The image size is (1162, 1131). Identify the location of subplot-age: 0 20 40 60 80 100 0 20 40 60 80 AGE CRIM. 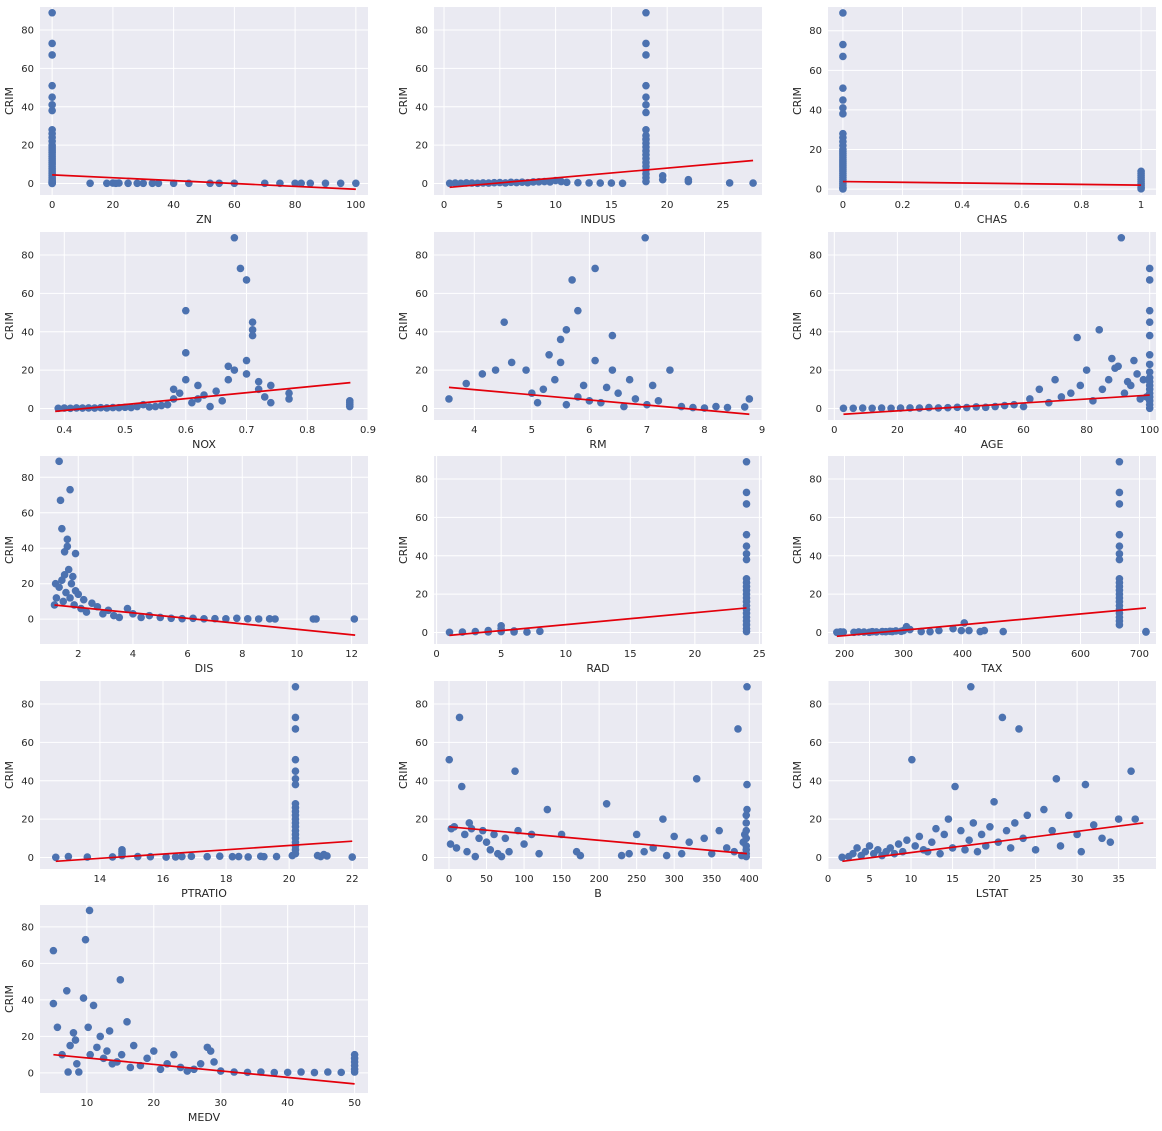
(975, 341).